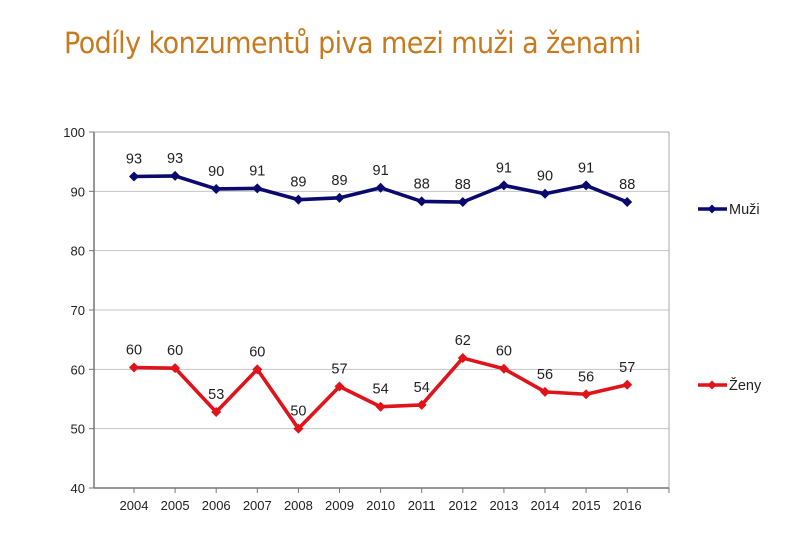  Describe the element at coordinates (78, 191) in the screenshot. I see `y-tick-label: 90` at that location.